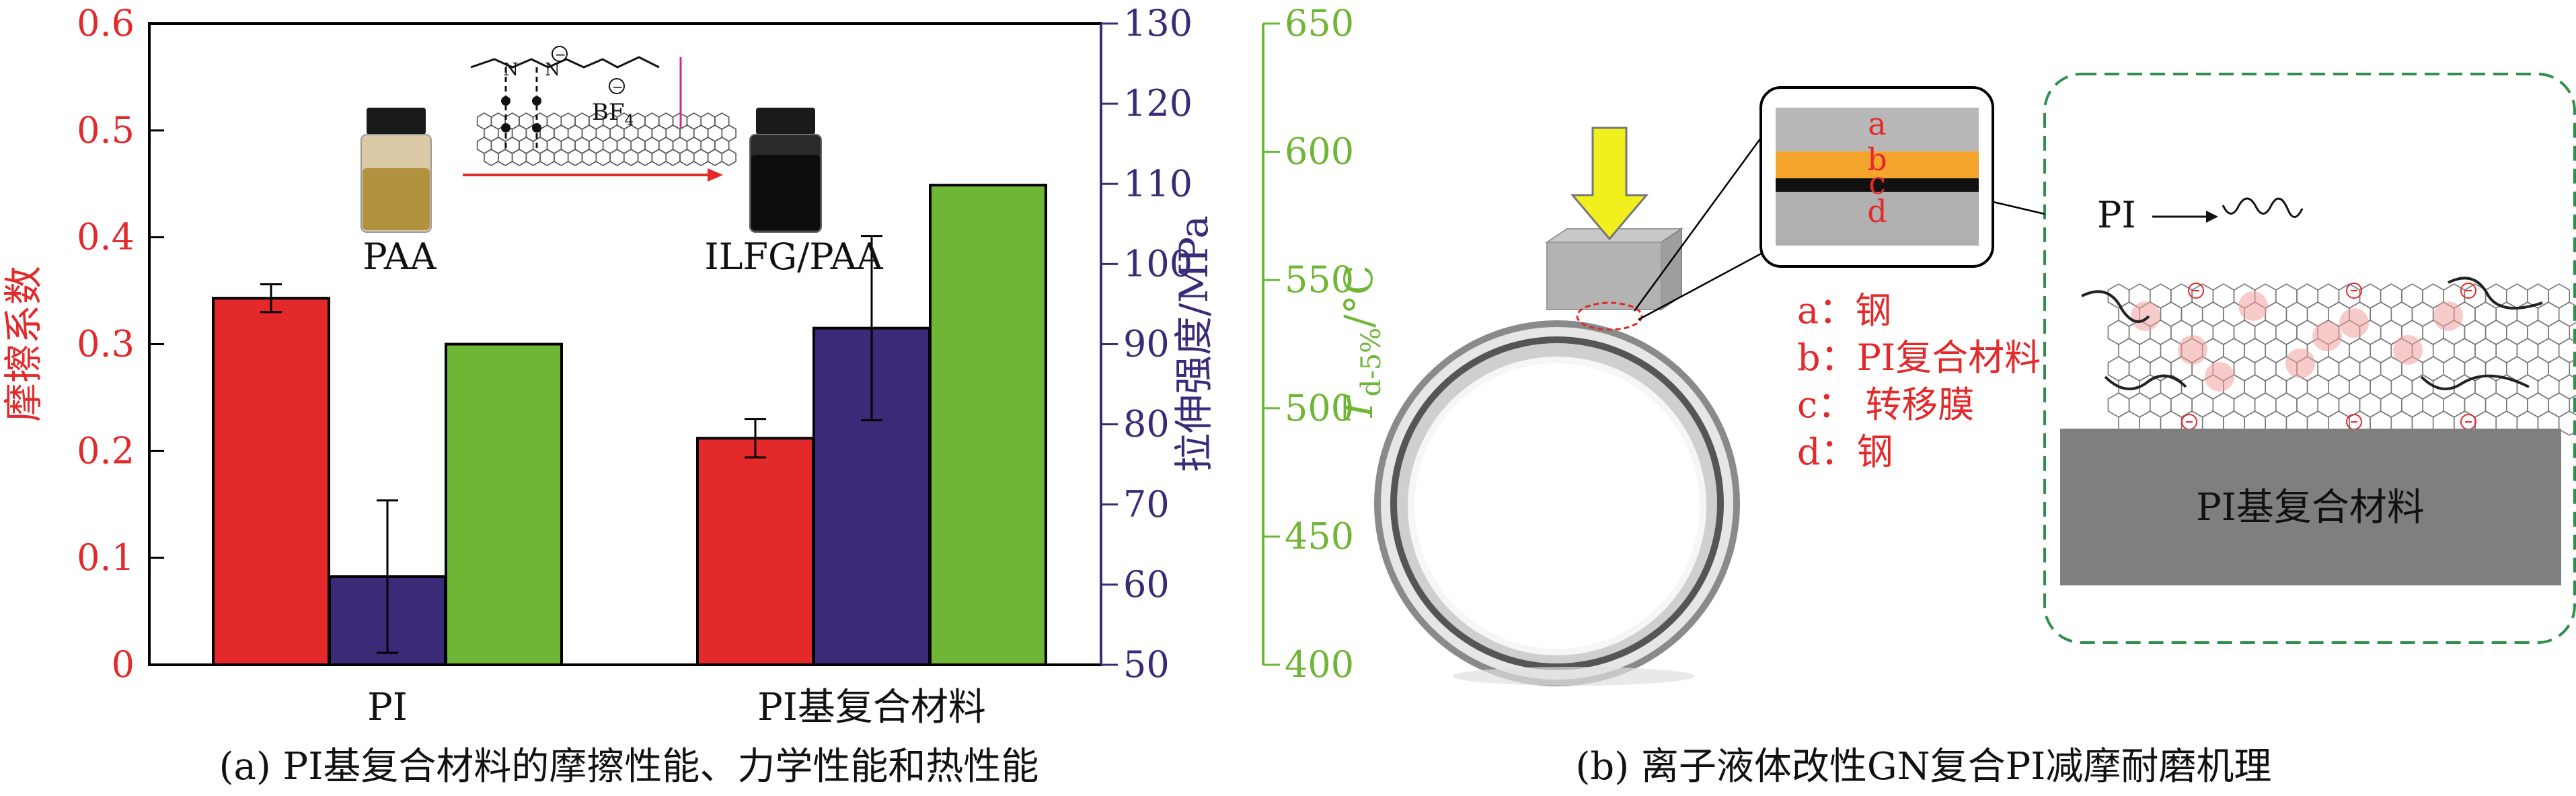 This screenshot has width=2576, height=796. I want to click on vial-ilfg-paa-image, so click(785, 170).